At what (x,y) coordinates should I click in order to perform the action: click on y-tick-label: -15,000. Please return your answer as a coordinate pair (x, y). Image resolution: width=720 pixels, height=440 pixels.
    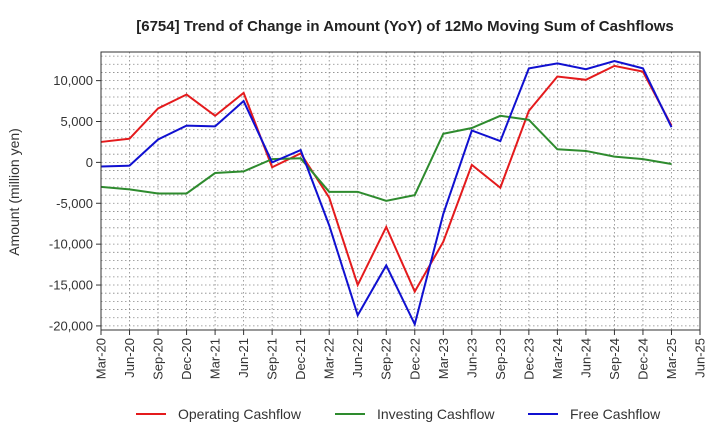
    Looking at the image, I should click on (71, 285).